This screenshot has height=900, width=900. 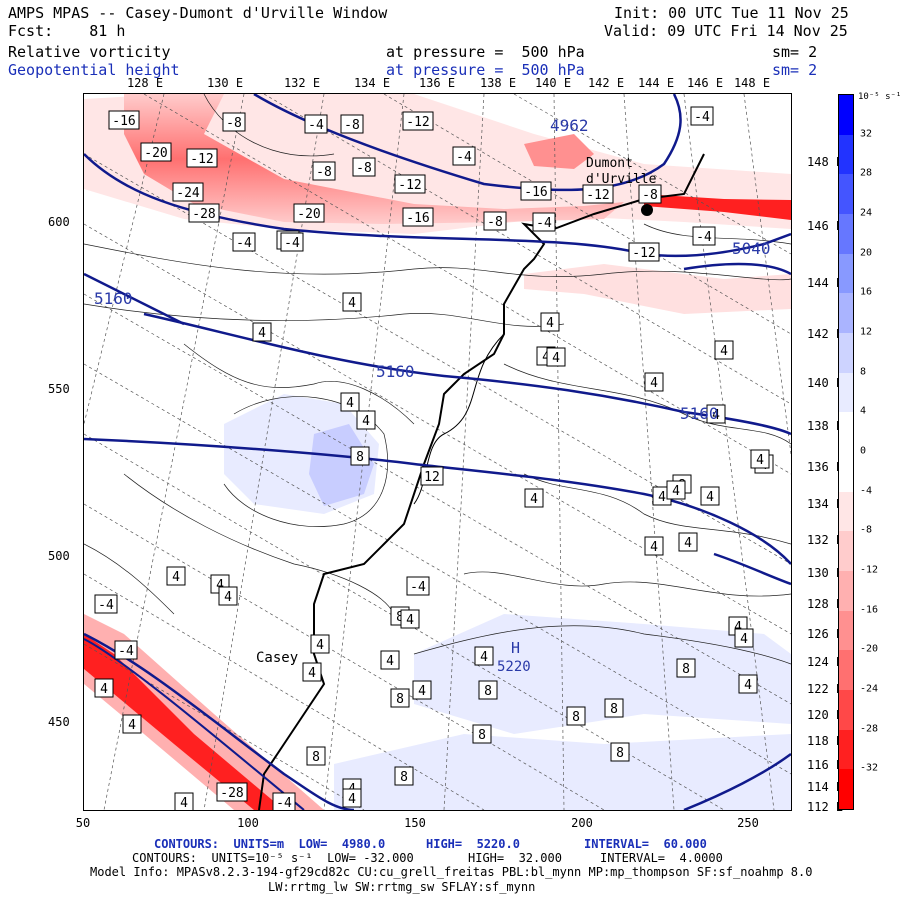 What do you see at coordinates (498, 83) in the screenshot?
I see `lon-label: 138 E` at bounding box center [498, 83].